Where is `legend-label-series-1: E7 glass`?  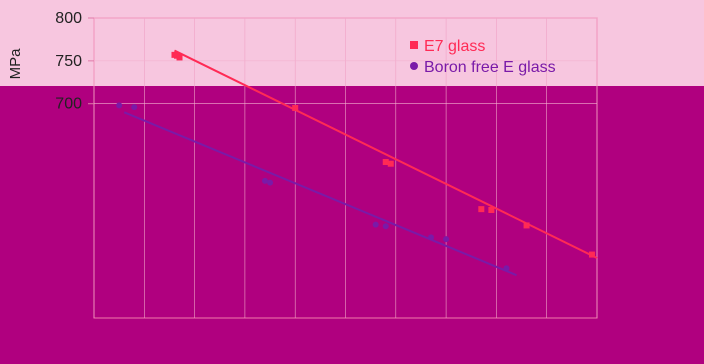
legend-label-series-1: E7 glass is located at coordinates (454, 46).